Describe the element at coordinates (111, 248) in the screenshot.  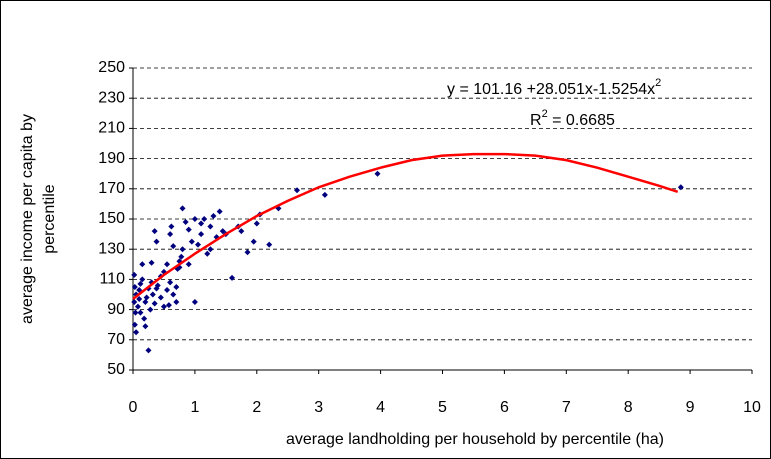
I see `y-tick-label: 130` at that location.